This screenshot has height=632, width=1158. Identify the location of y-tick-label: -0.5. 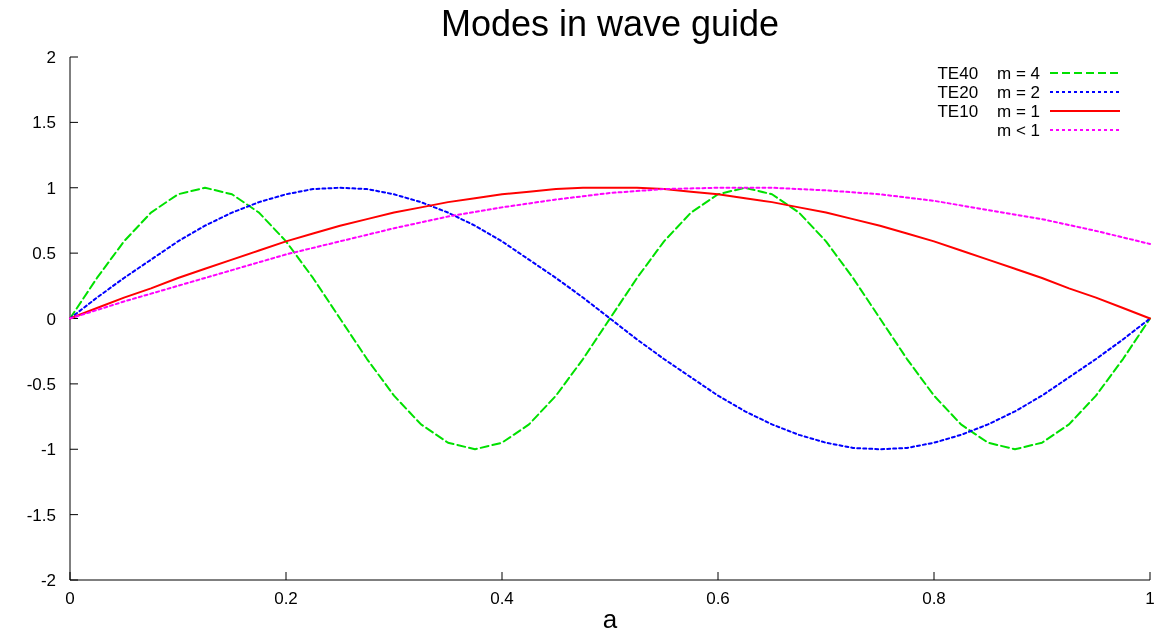
(41, 384).